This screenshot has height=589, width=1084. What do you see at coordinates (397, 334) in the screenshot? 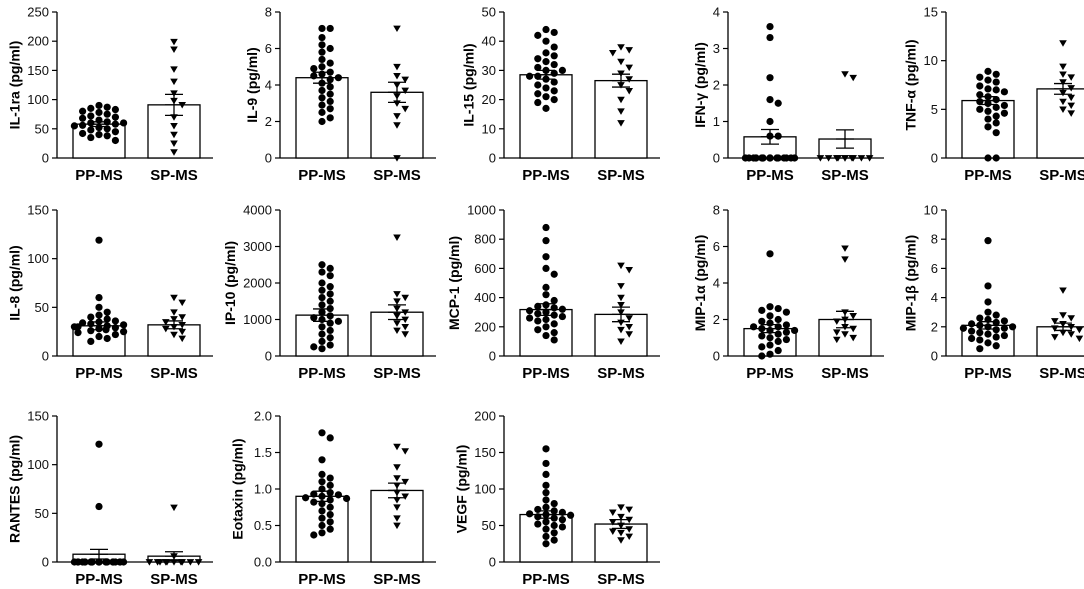
I see `bar-sp-ms` at bounding box center [397, 334].